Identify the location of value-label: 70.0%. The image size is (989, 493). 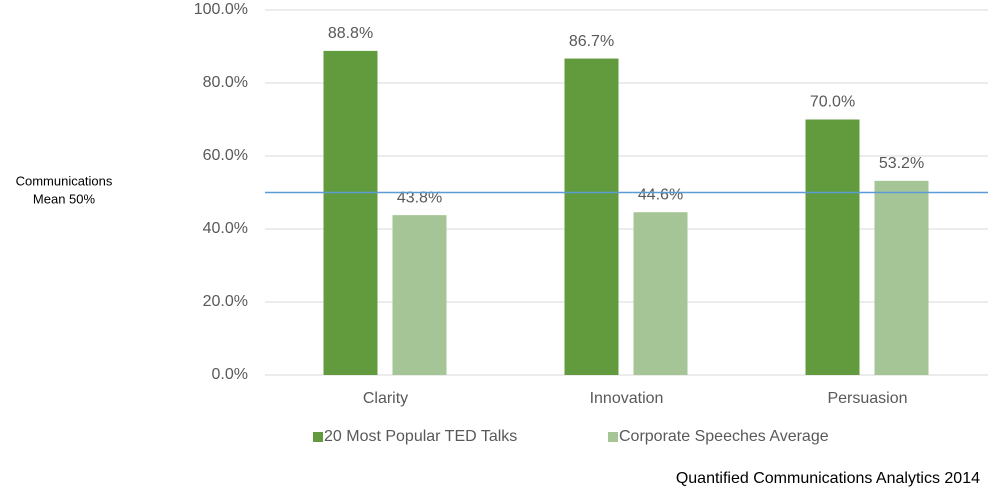
(832, 102).